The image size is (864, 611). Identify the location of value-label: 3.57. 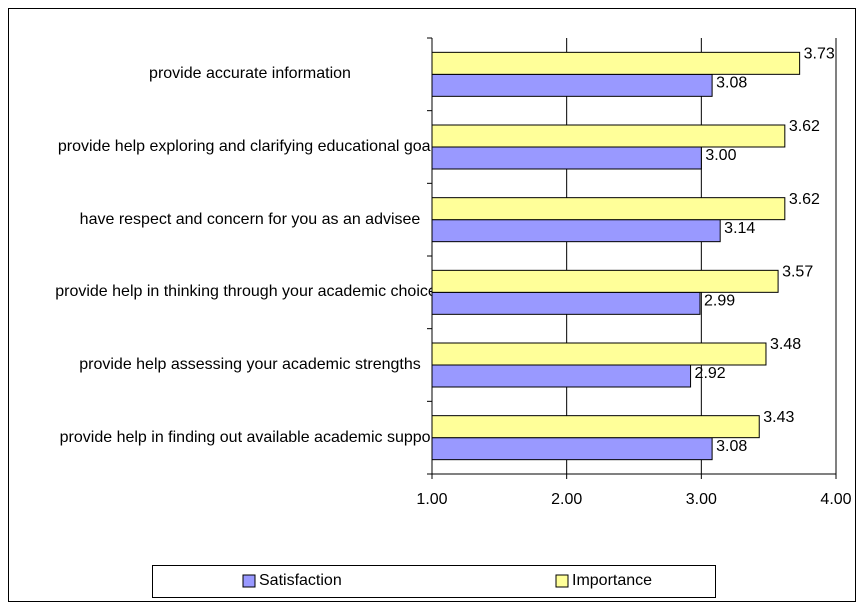
(797, 272).